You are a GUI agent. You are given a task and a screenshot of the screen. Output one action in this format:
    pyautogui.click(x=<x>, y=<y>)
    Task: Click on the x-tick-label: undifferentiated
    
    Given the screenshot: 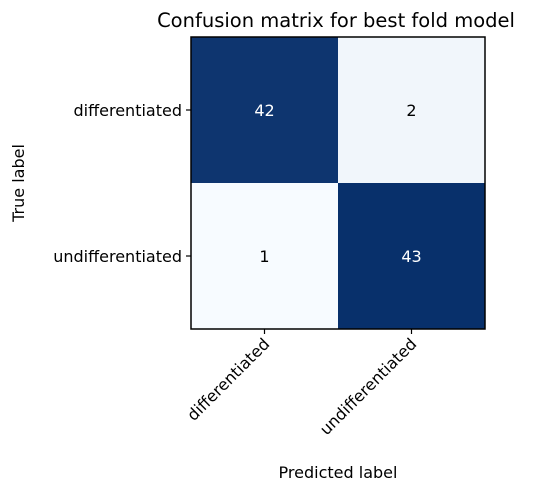 What is the action you would take?
    pyautogui.click(x=368, y=386)
    